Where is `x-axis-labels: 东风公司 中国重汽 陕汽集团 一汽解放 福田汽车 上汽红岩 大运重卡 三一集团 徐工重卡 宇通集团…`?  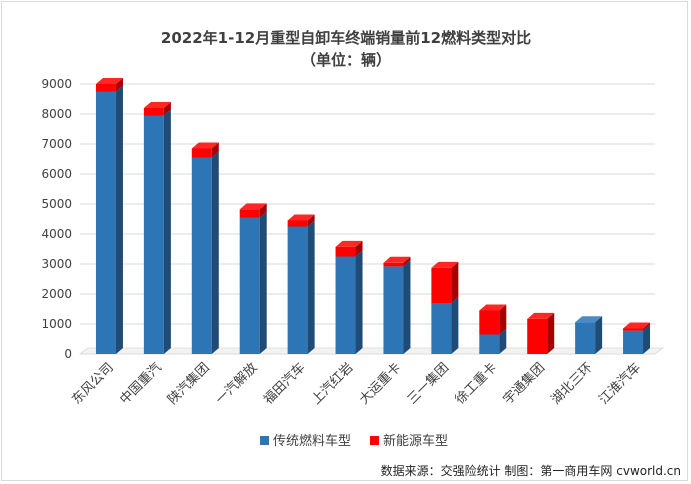
x-axis-labels: 东风公司 中国重汽 陕汽集团 一汽解放 福田汽车 上汽红岩 大运重卡 三一集团 徐工重卡 宇通集团… is located at coordinates (356, 384).